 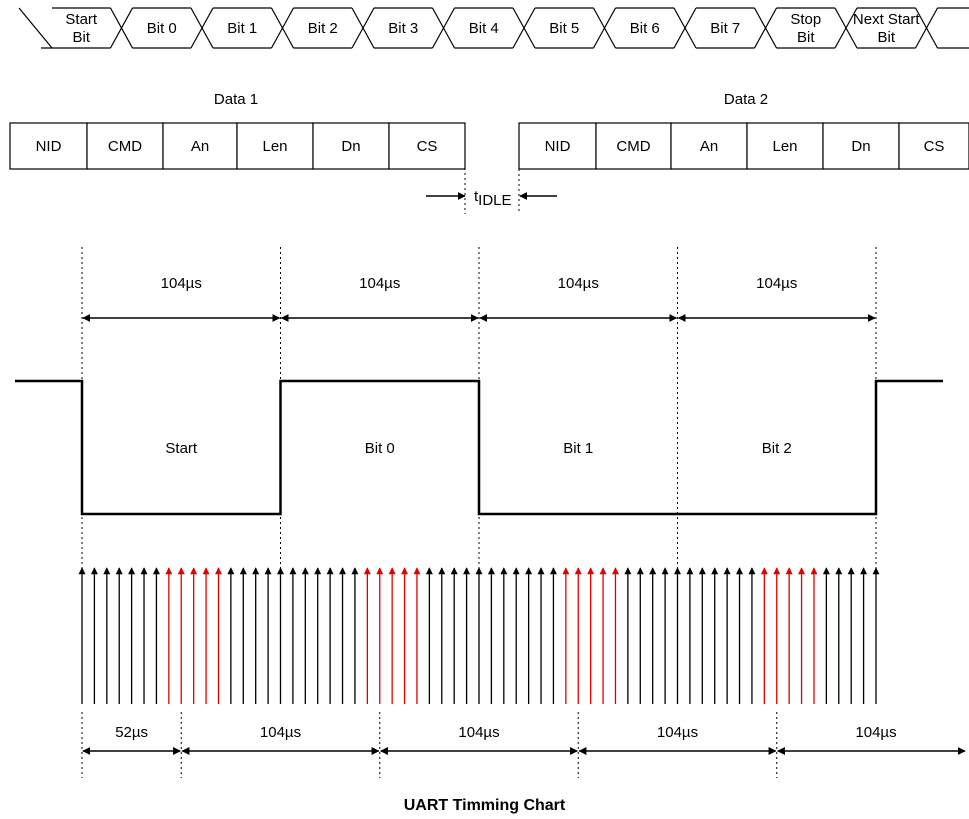 I want to click on idle-gap-label-sub: IDLE, so click(x=494, y=200).